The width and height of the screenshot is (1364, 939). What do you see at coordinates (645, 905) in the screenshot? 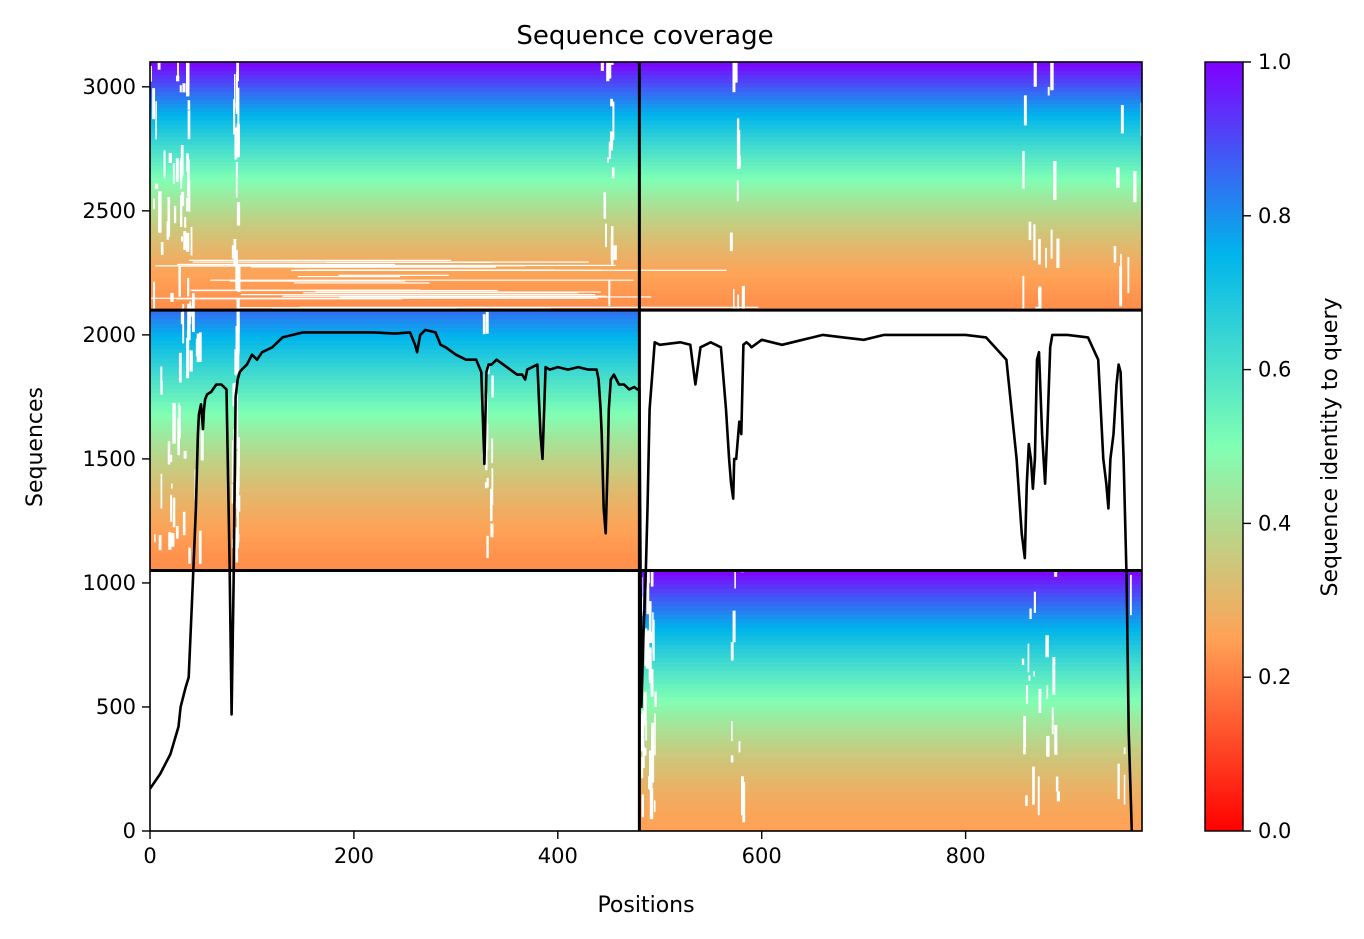
I see `x-axis-label: Positions` at bounding box center [645, 905].